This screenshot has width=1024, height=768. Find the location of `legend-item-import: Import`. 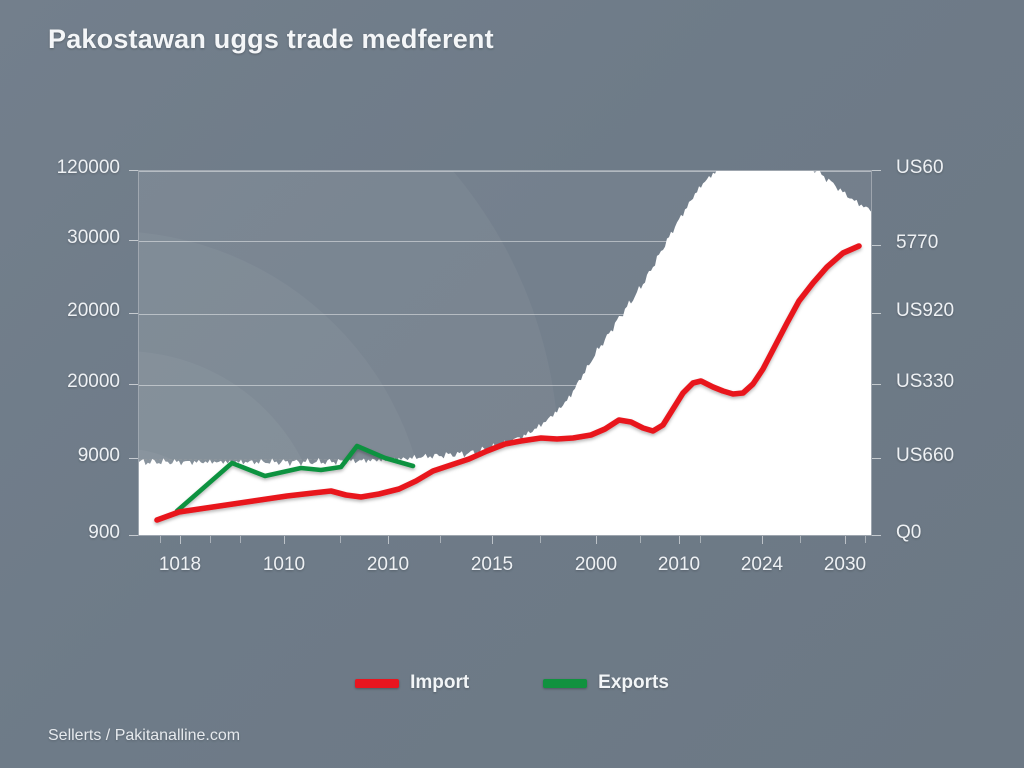

legend-item-import: Import is located at coordinates (412, 683).